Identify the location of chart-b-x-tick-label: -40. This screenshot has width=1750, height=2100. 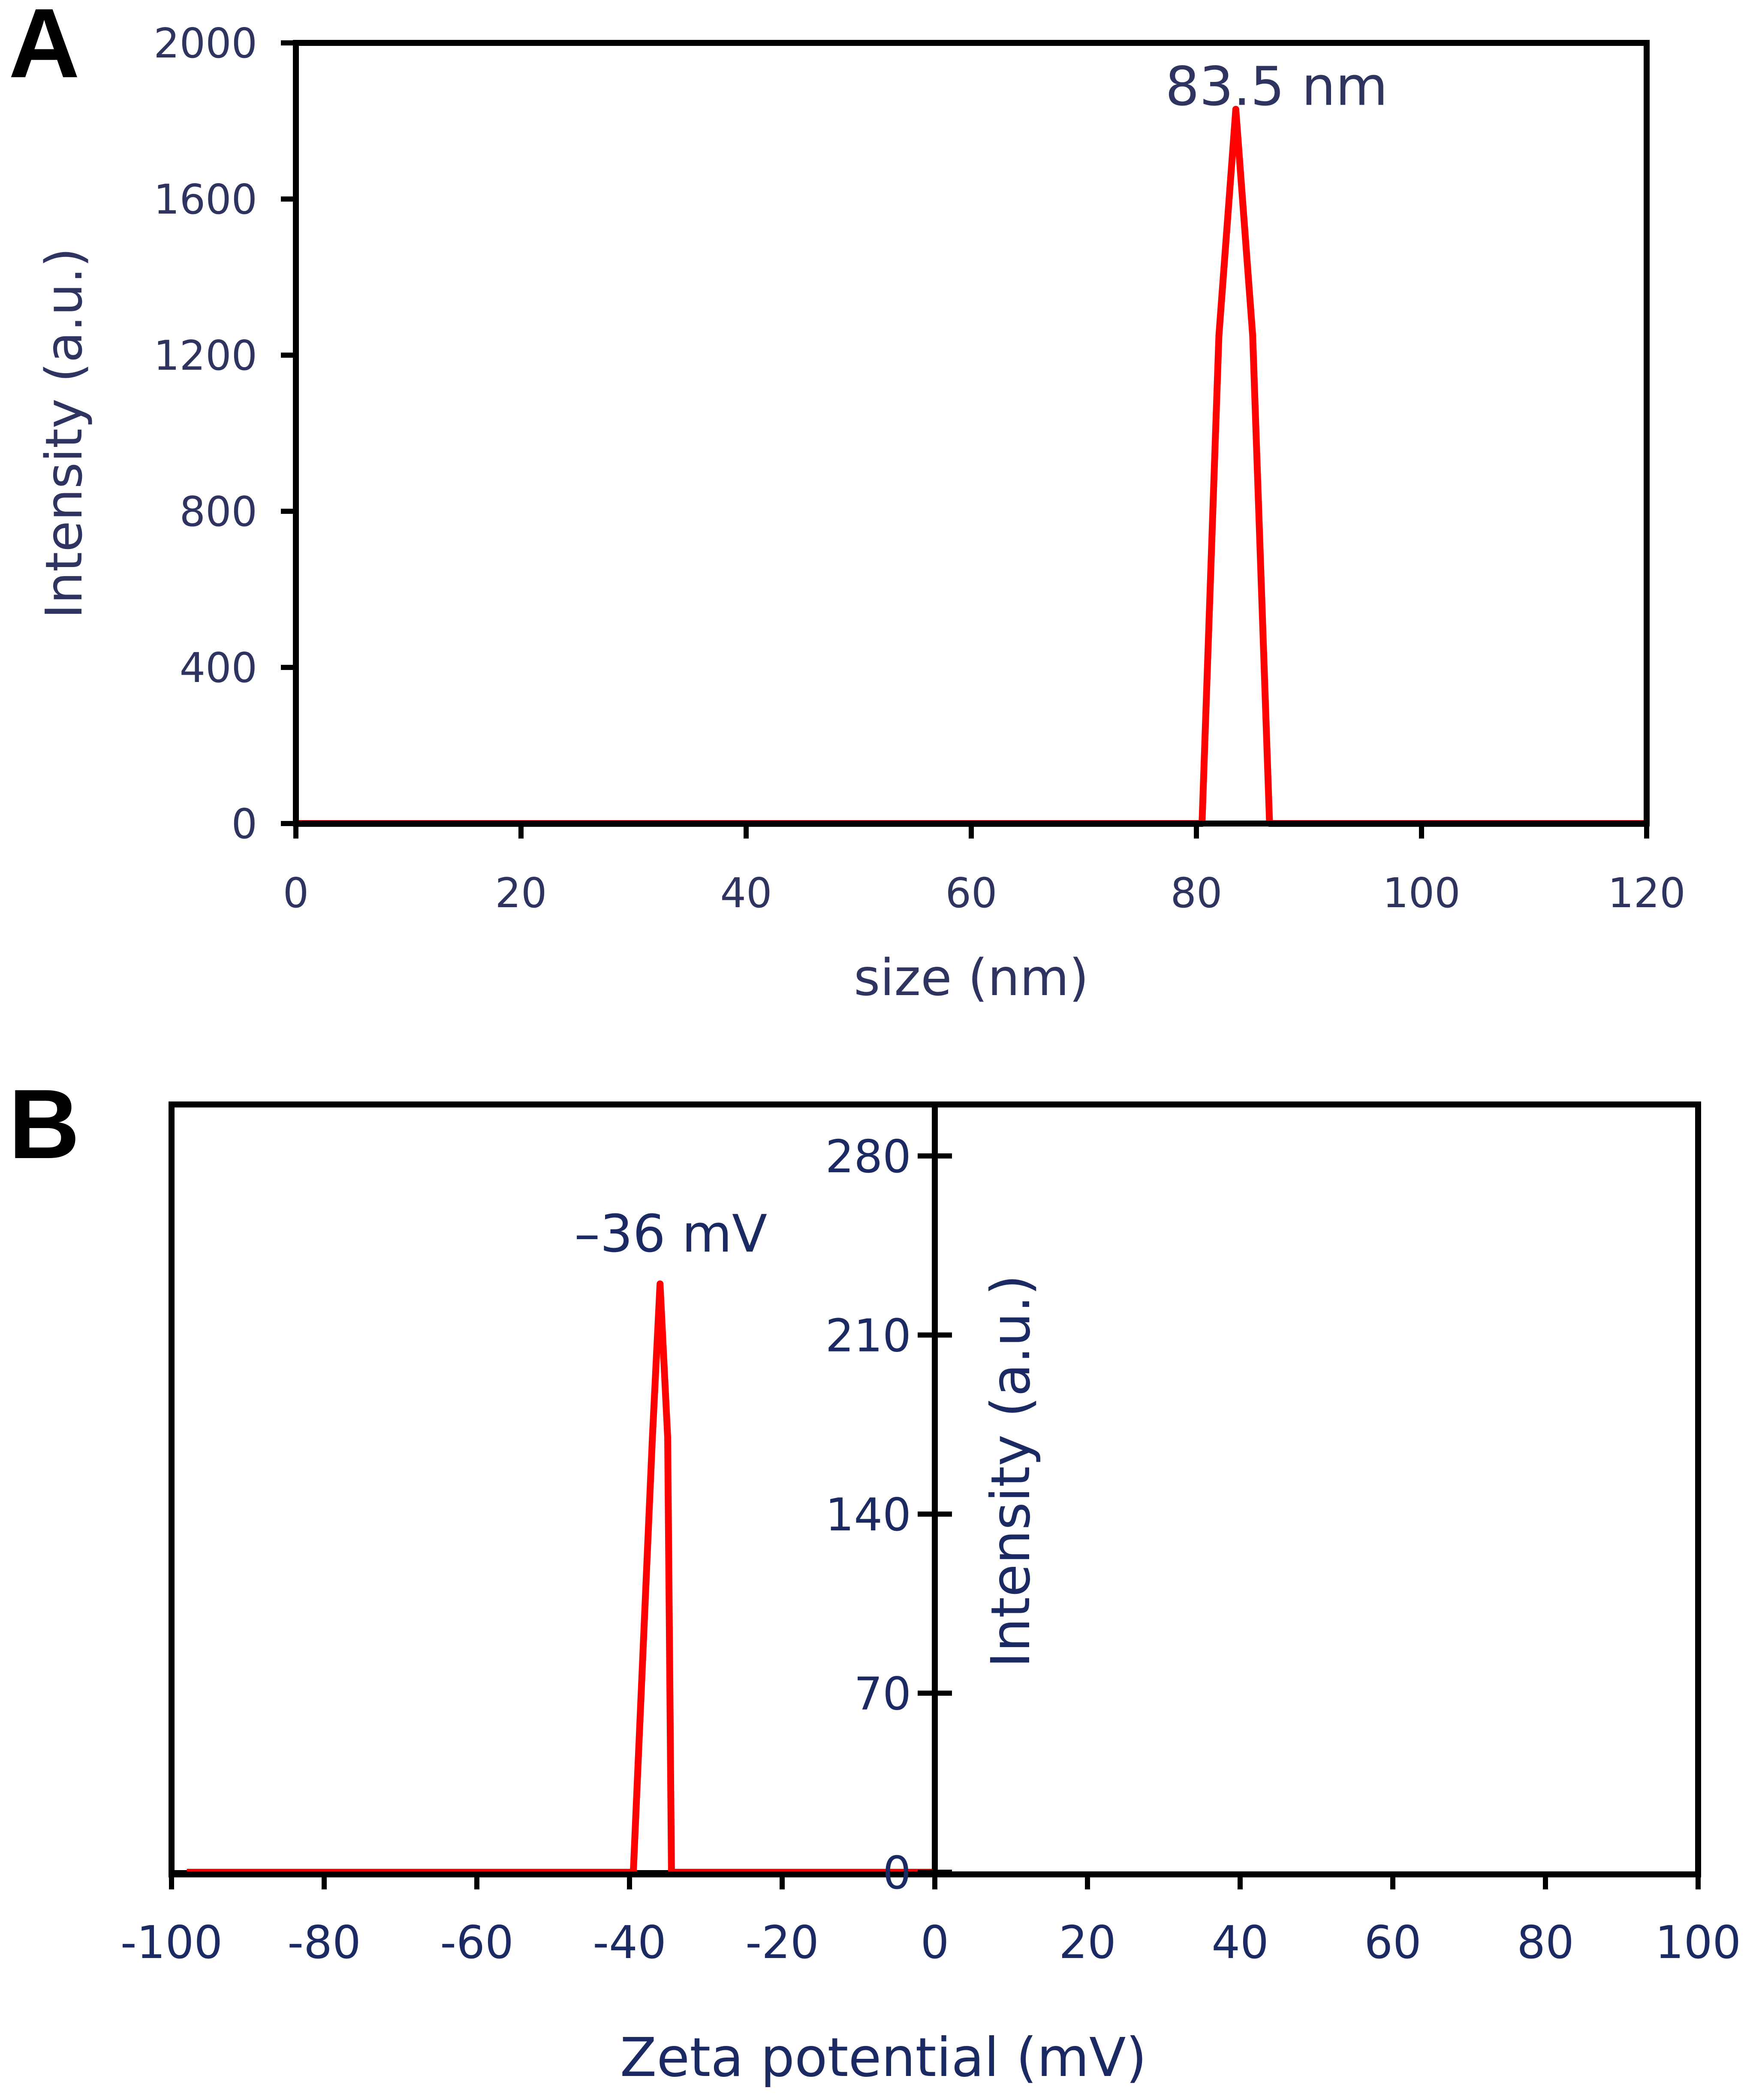
(629, 1942).